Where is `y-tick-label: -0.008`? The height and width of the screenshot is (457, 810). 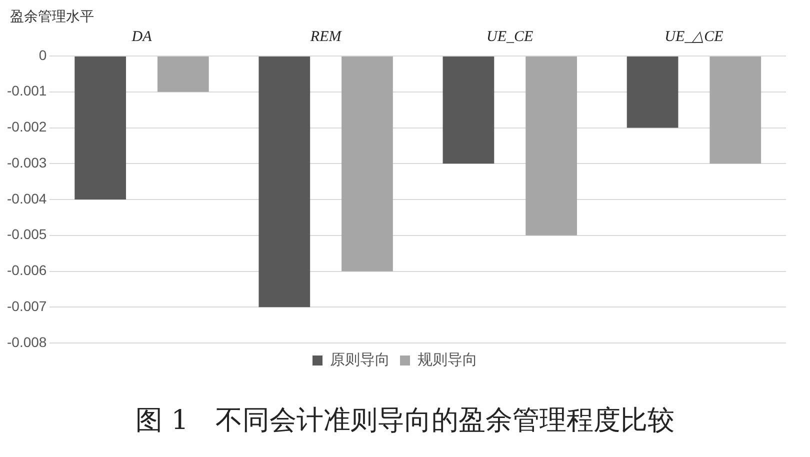
y-tick-label: -0.008 is located at coordinates (26, 342).